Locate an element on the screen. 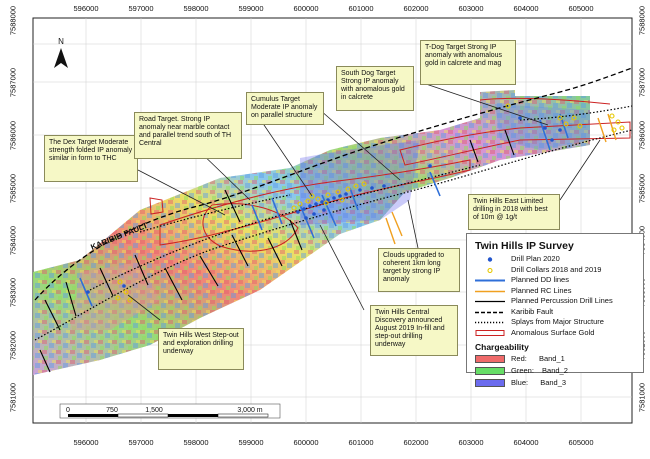  legend-label: Splays from Major Structure is located at coordinates (557, 321).